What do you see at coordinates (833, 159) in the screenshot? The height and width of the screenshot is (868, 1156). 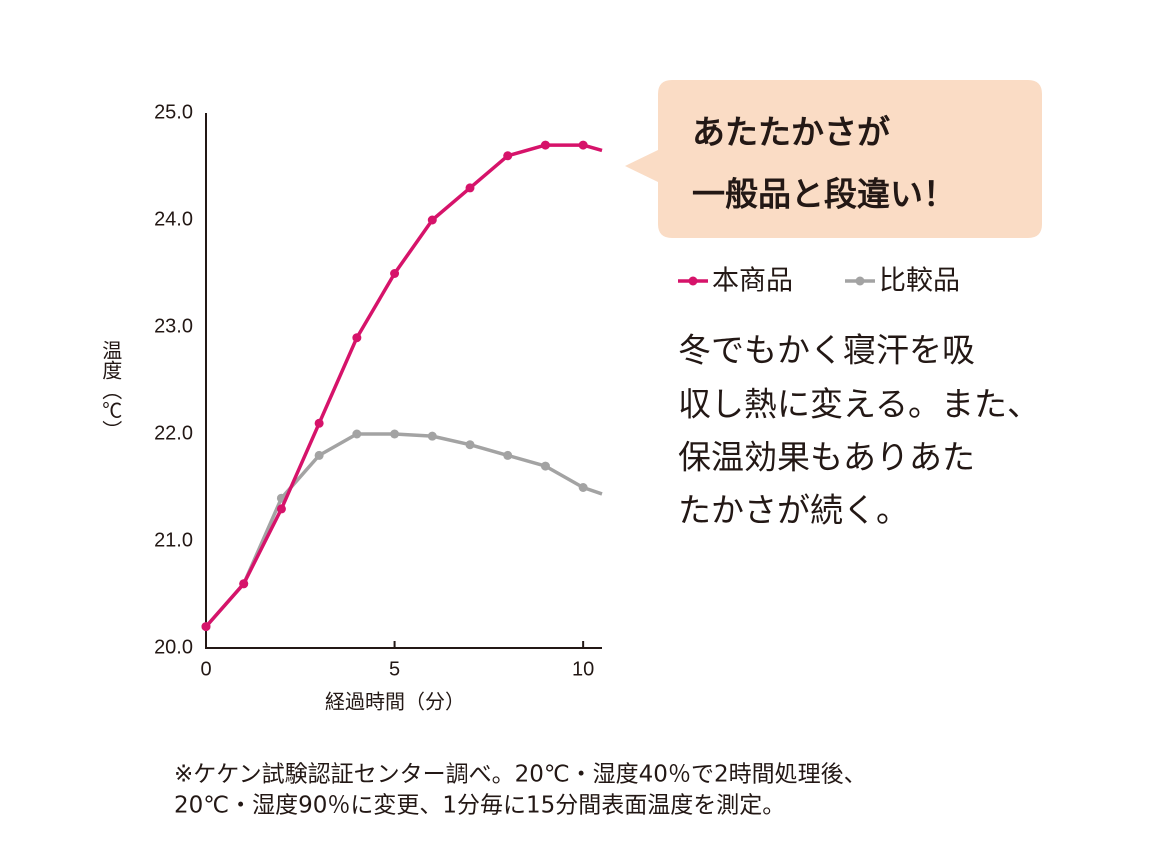 I see `callout-bubble` at bounding box center [833, 159].